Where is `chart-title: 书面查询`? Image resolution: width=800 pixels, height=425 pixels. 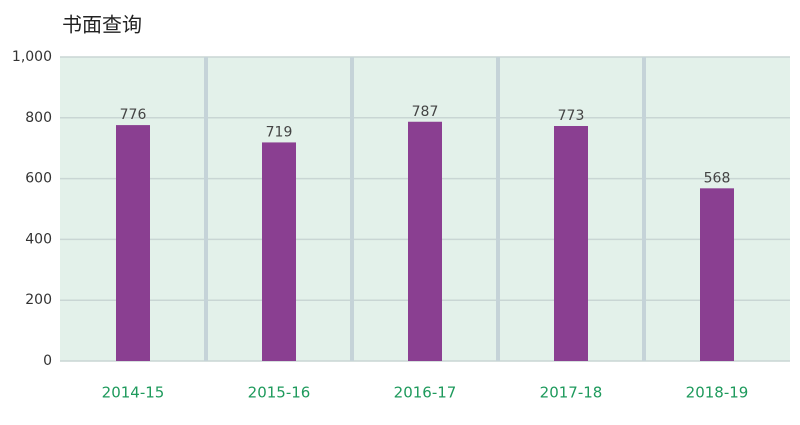
chart-title: 书面查询 is located at coordinates (102, 25).